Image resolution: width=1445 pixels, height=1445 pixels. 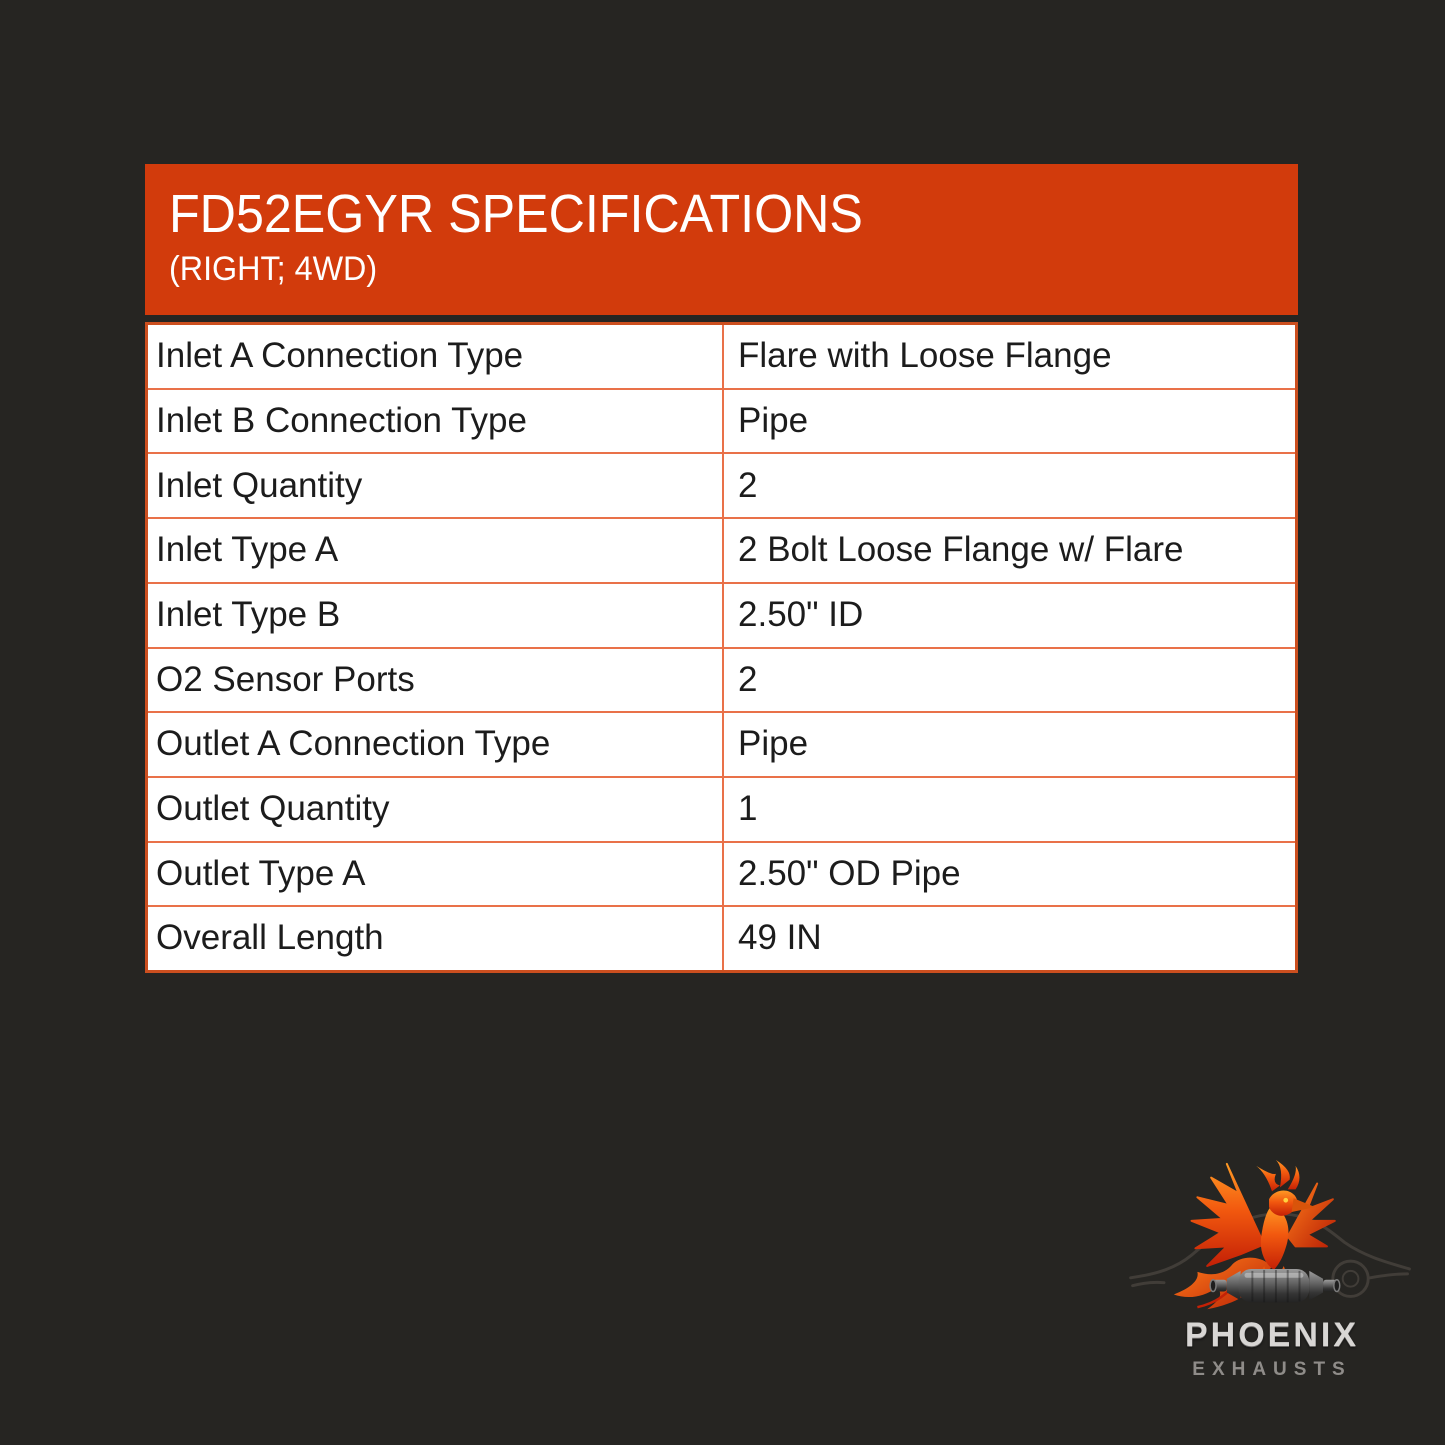 I want to click on brand-logo: PHOENIX EXHAUSTS, so click(x=1272, y=1278).